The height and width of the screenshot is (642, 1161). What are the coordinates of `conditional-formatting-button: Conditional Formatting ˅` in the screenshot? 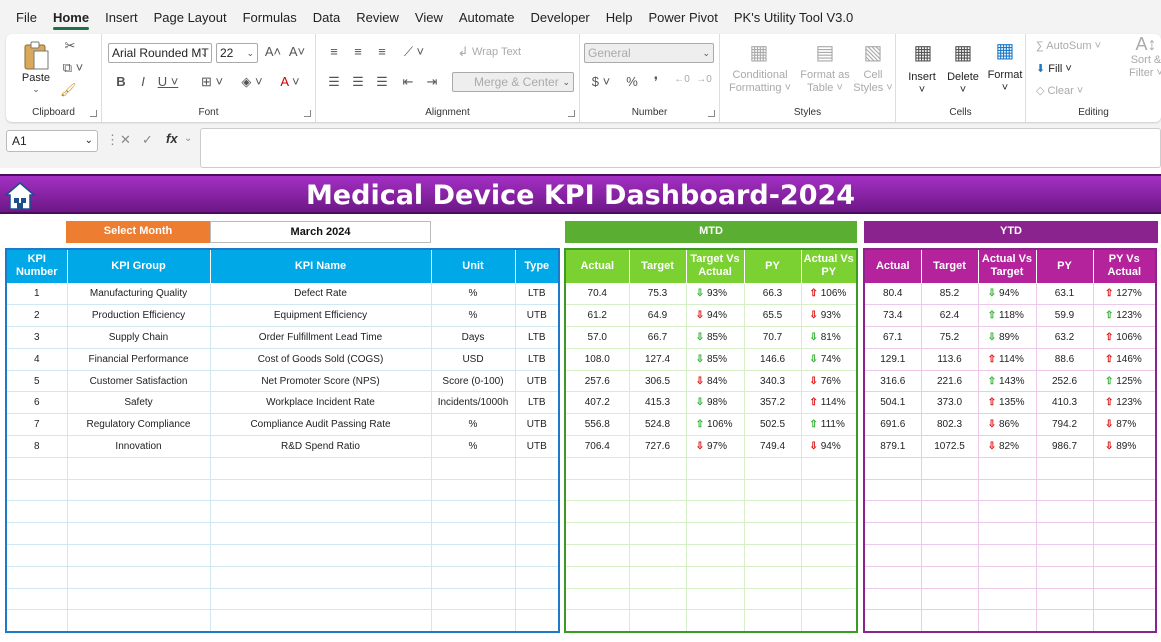 It's located at (760, 81).